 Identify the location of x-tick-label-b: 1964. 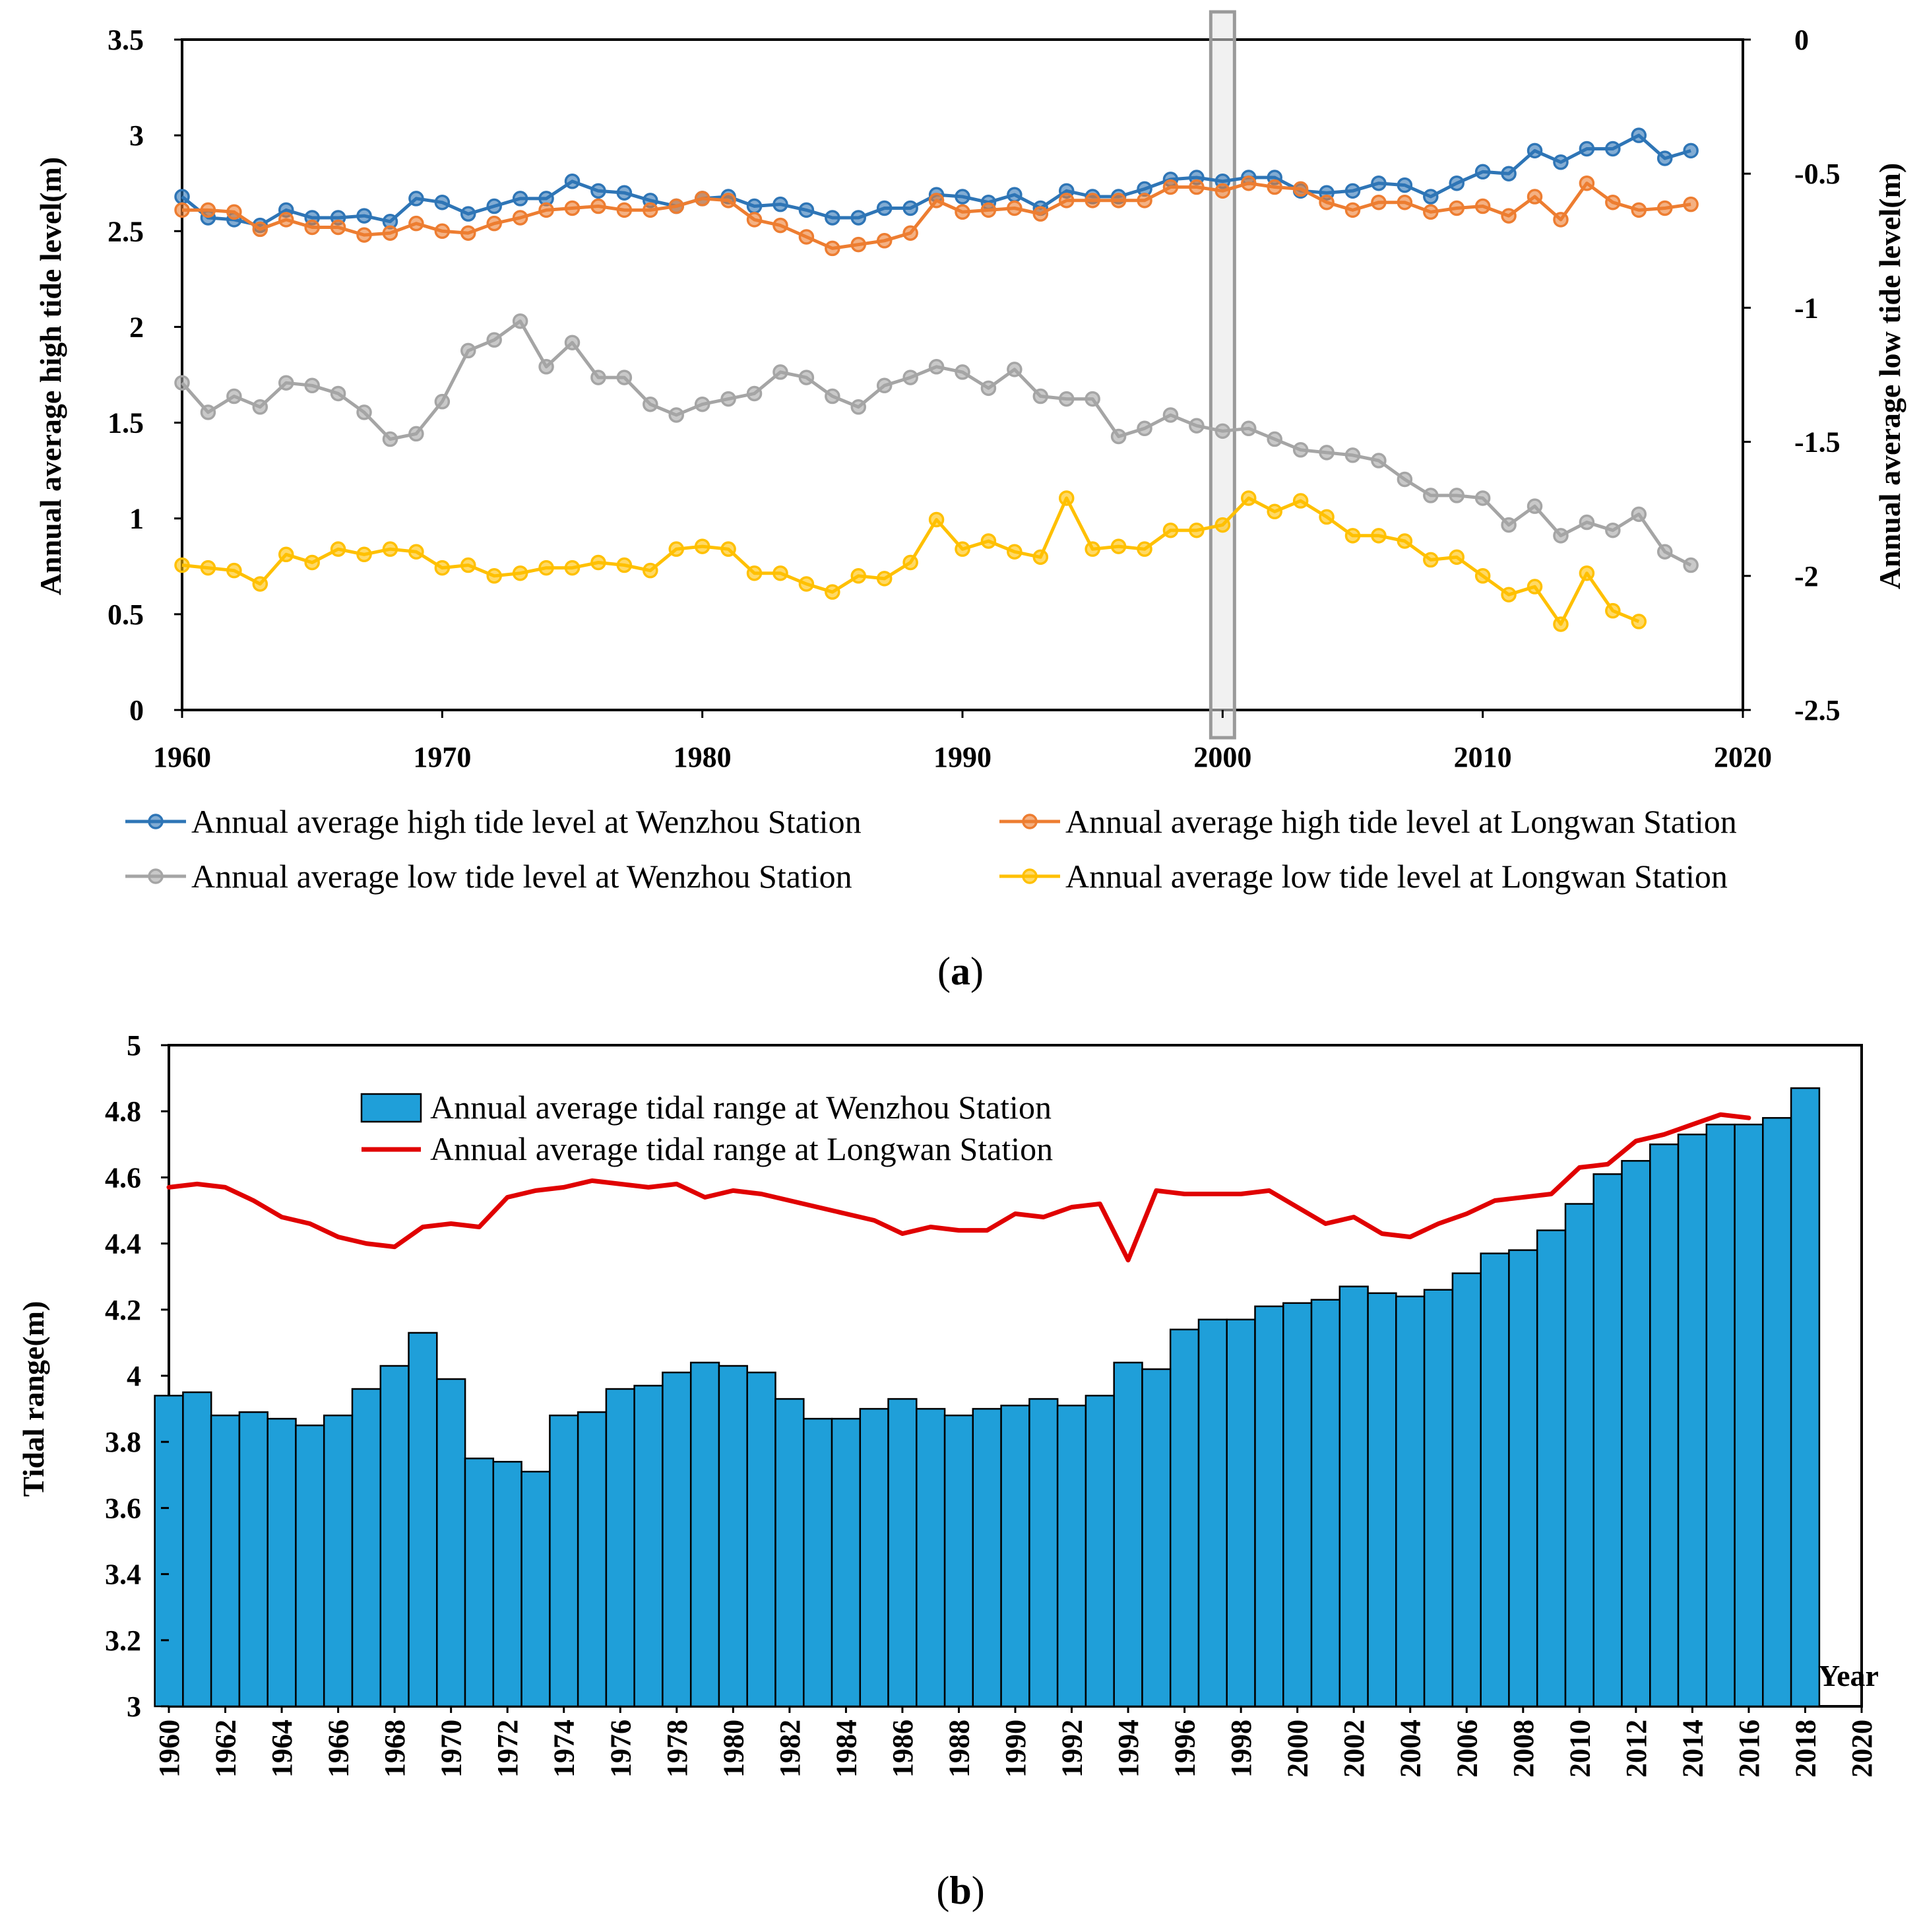
(282, 1749).